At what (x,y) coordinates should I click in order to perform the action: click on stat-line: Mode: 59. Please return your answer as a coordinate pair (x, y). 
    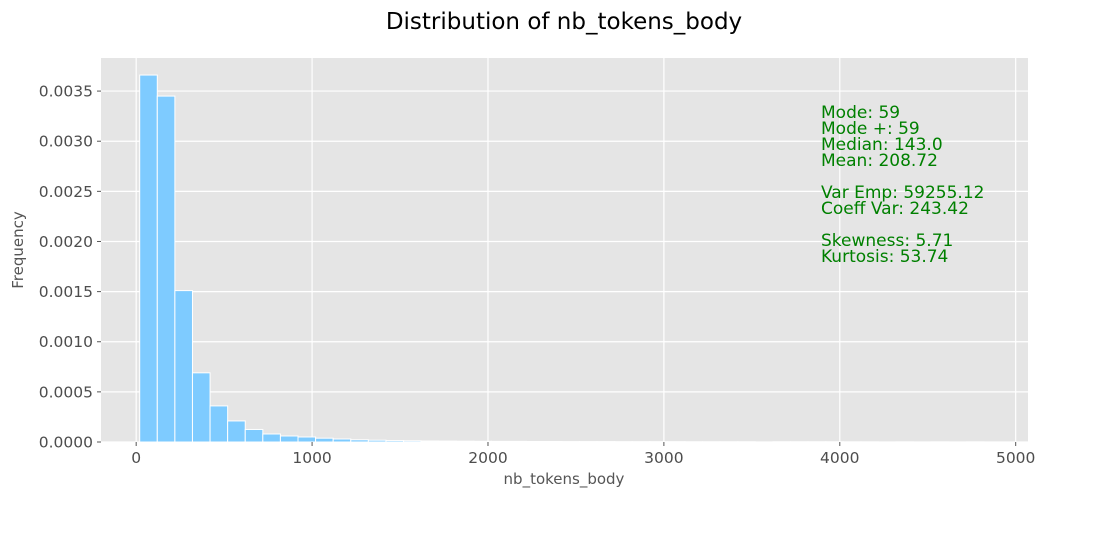
    Looking at the image, I should click on (860, 113).